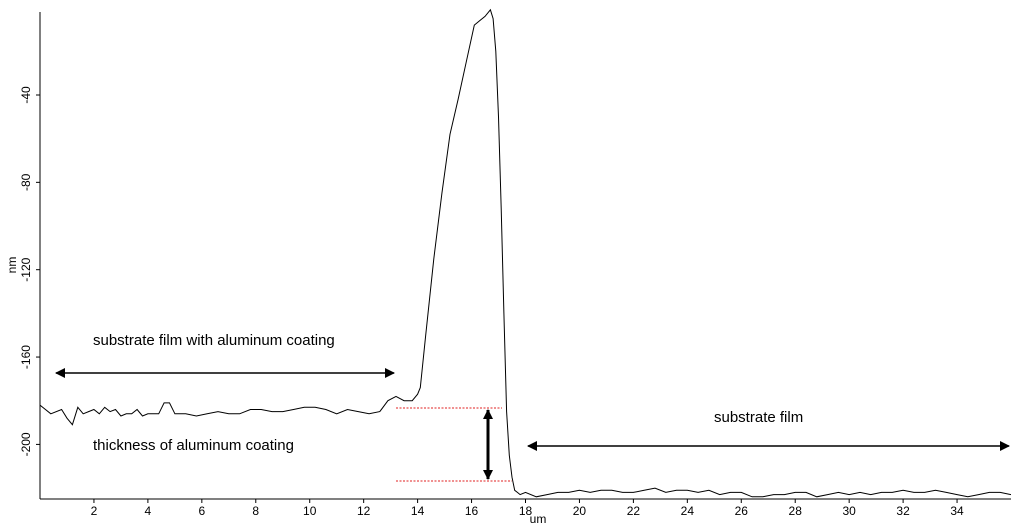 The image size is (1011, 525). Describe the element at coordinates (538, 518) in the screenshot. I see `x-axis-title: um` at that location.